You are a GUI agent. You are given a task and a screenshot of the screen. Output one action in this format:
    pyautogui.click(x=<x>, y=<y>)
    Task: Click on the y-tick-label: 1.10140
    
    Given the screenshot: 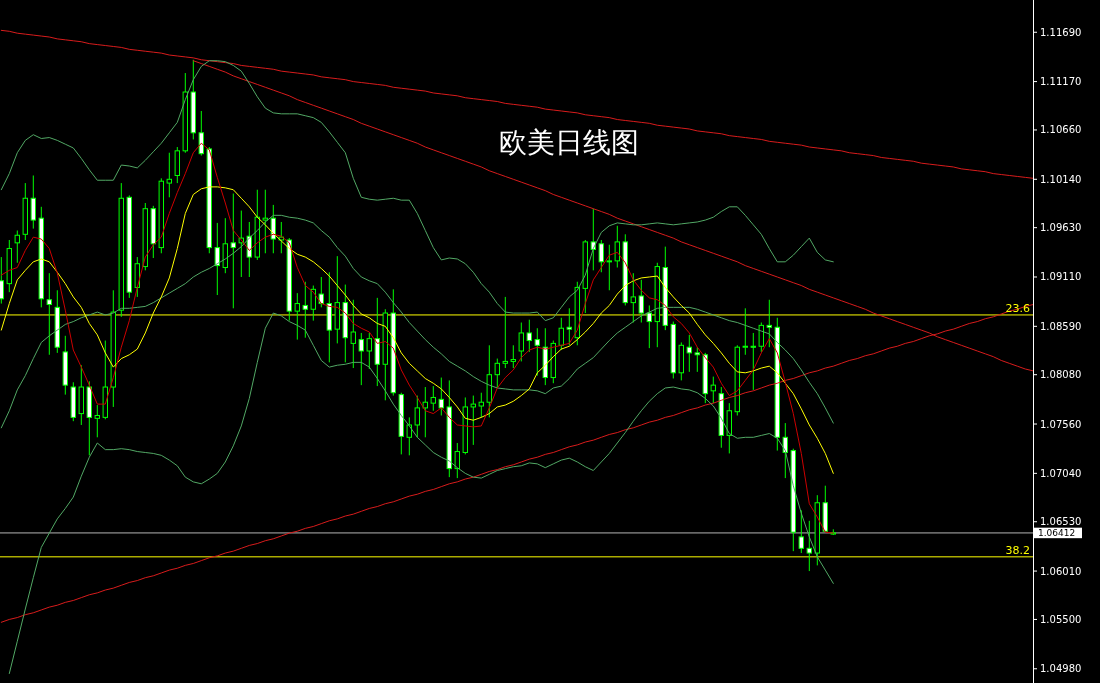 What is the action you would take?
    pyautogui.click(x=1061, y=179)
    